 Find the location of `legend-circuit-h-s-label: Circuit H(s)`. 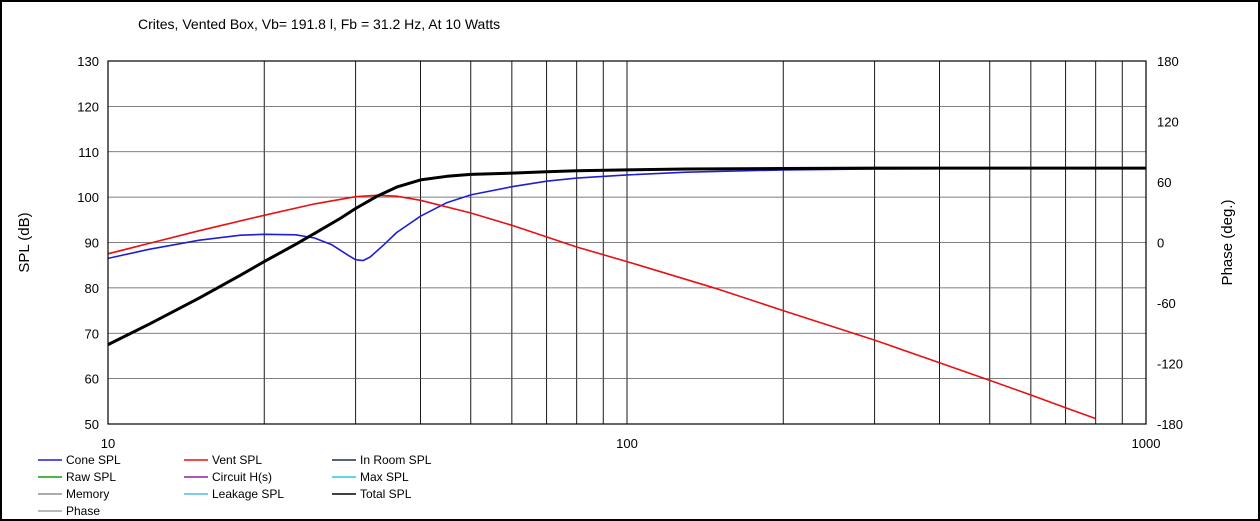

legend-circuit-h-s-label: Circuit H(s) is located at coordinates (242, 477).